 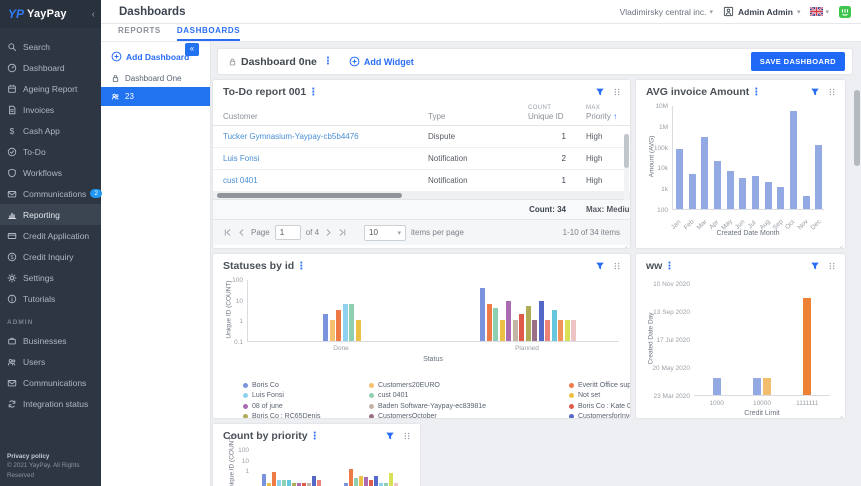 What do you see at coordinates (306, 415) in the screenshot?
I see `legend-item: Boris Co : RC65Denis` at bounding box center [306, 415].